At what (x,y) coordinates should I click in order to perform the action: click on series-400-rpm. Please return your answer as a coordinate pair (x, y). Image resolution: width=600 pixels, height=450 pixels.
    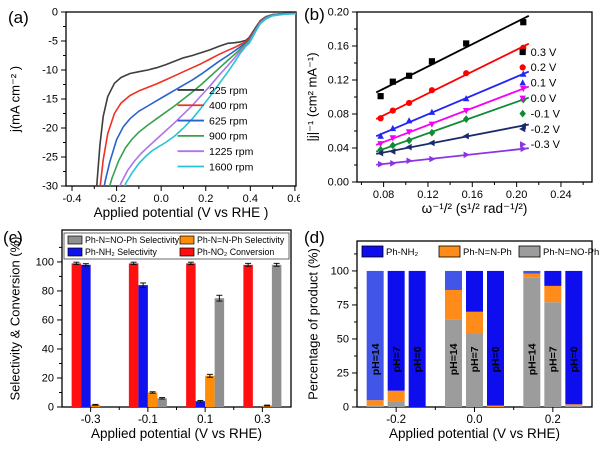
    Looking at the image, I should click on (197, 99).